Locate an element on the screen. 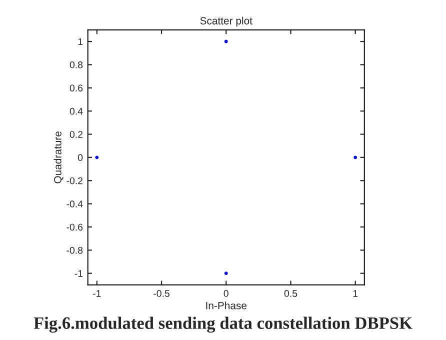 The width and height of the screenshot is (446, 340). y-tick-label: 1 is located at coordinates (80, 42).